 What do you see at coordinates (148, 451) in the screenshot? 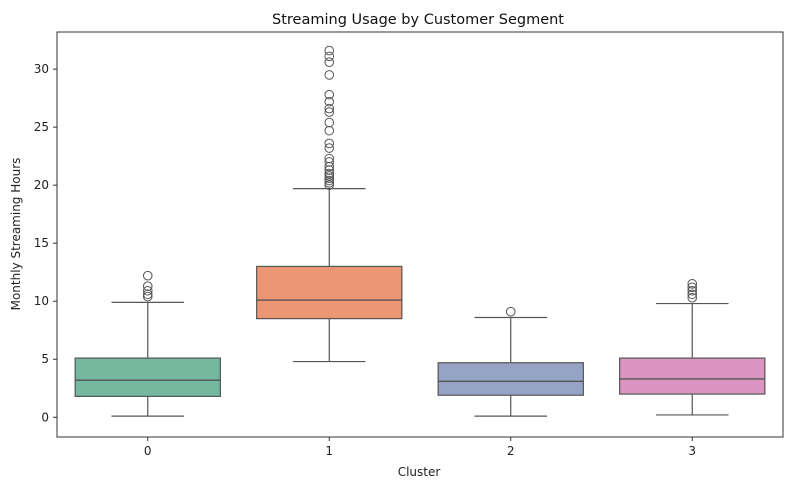
I see `x-tick-label: 0` at bounding box center [148, 451].